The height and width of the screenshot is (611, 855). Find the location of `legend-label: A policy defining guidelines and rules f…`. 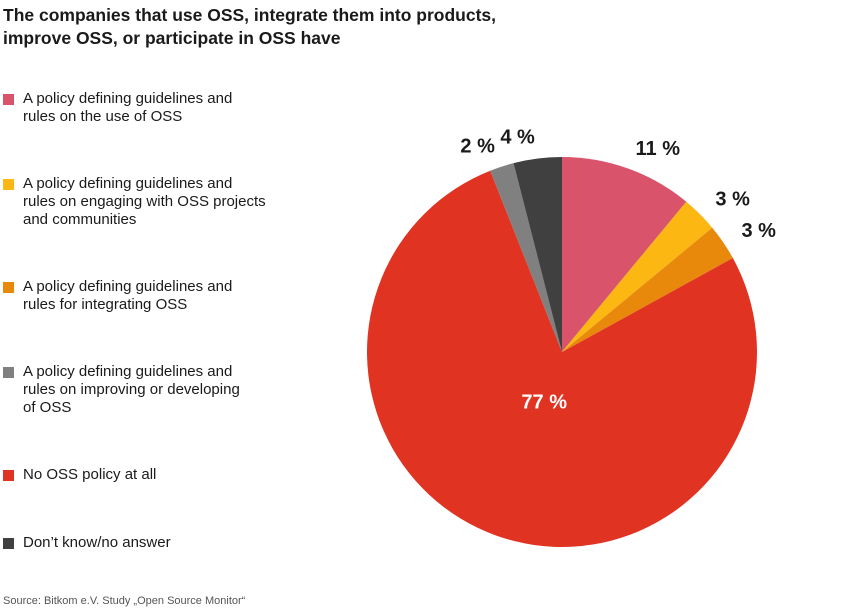

legend-label: A policy defining guidelines and rules f… is located at coordinates (163, 296).